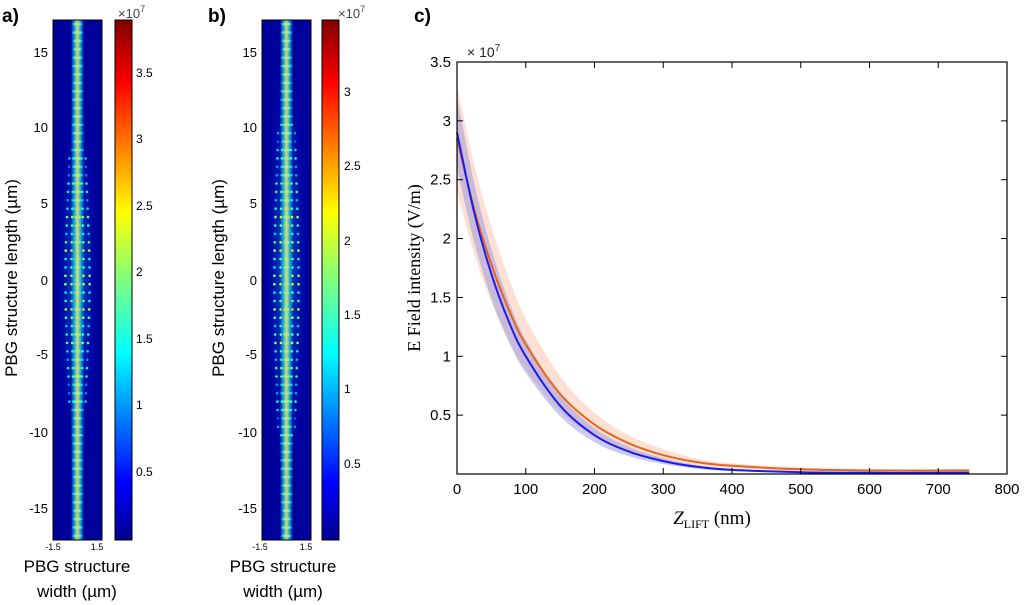 Image resolution: width=1024 pixels, height=605 pixels. What do you see at coordinates (41, 52) in the screenshot?
I see `panel-a-ytick: 15` at bounding box center [41, 52].